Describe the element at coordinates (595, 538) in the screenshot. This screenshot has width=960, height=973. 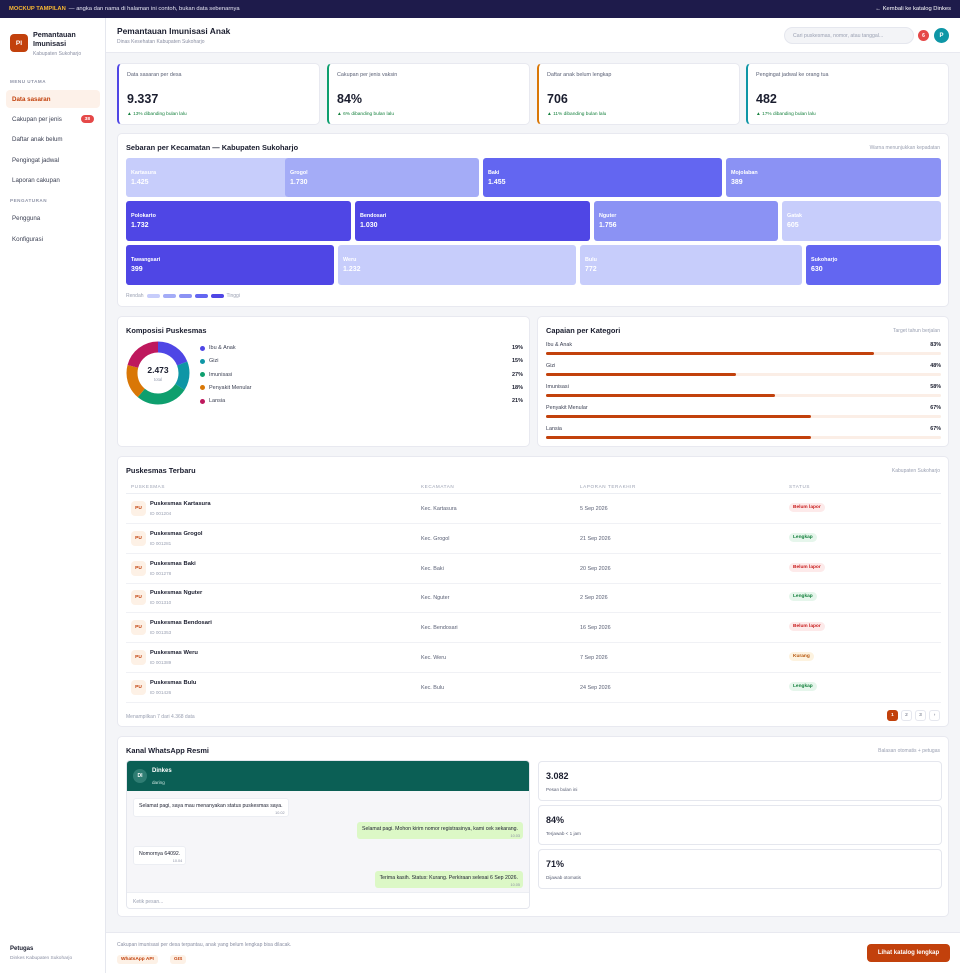
I see `last-report-cell: 21 Sep 2026` at that location.